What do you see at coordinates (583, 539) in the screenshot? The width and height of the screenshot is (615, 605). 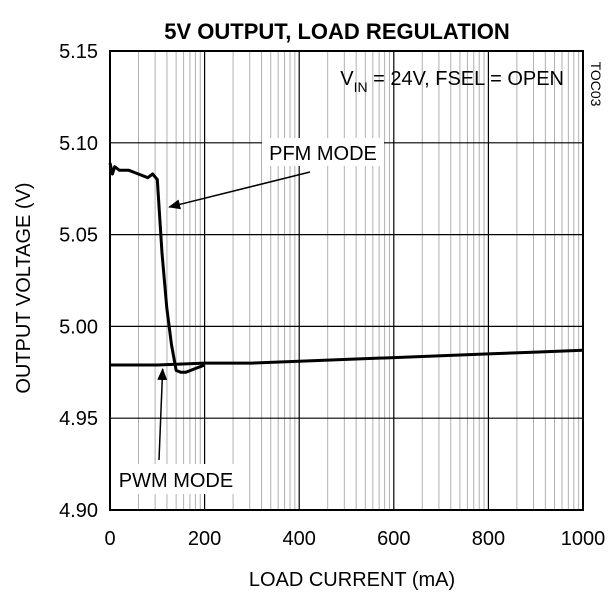 I see `x-tick-label: 1000` at bounding box center [583, 539].